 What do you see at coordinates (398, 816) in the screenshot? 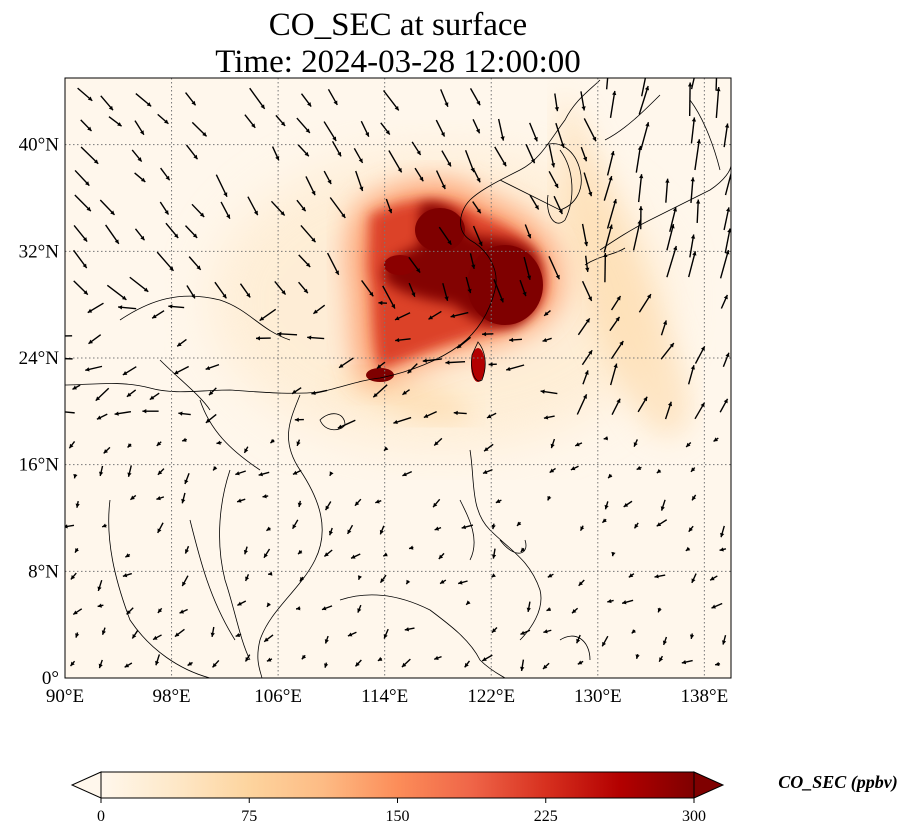
I see `colorbar-tick-label: 150` at bounding box center [398, 816].